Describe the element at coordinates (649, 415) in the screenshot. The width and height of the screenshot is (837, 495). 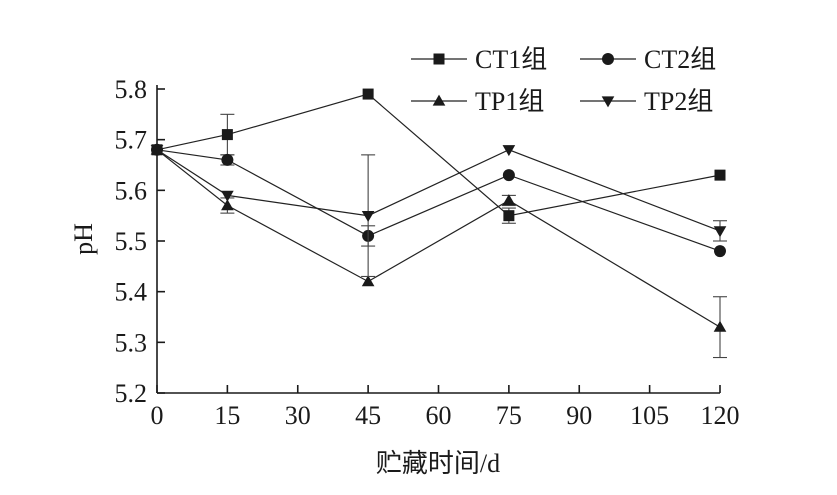
I see `x-tick-label: 105` at that location.